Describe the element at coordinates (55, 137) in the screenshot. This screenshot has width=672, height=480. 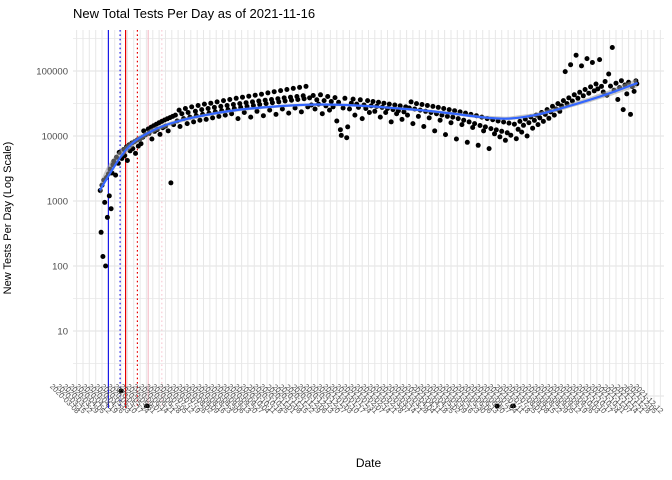
I see `svg-text: 10000` at that location.